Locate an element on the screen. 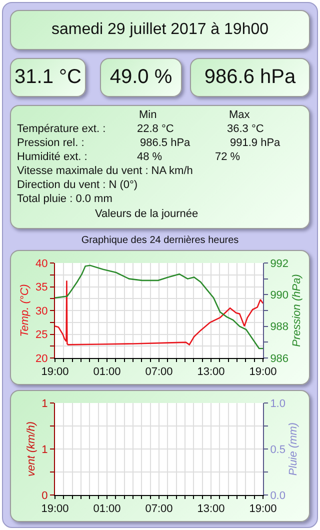 This screenshot has height=530, width=320. text: Pression rel. : is located at coordinates (50, 143).